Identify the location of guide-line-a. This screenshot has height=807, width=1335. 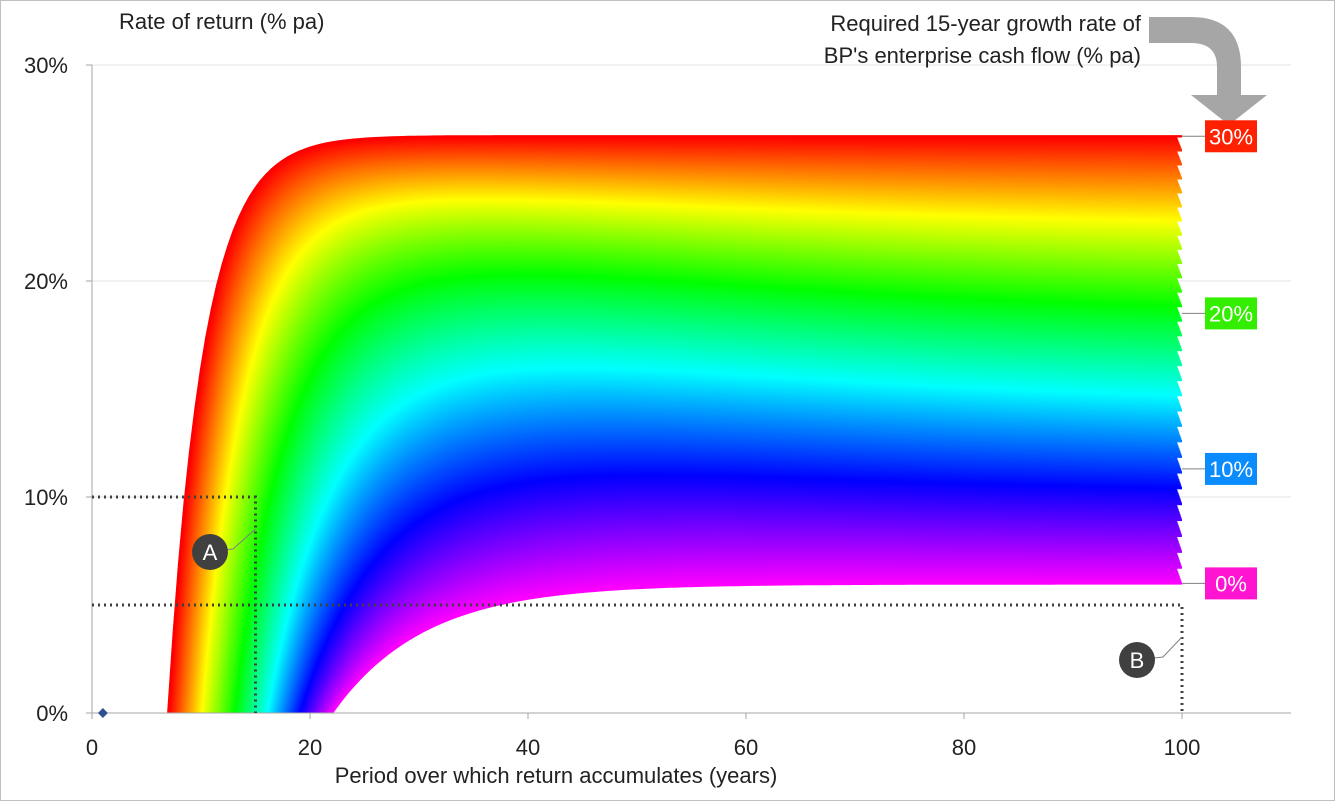
(174, 604).